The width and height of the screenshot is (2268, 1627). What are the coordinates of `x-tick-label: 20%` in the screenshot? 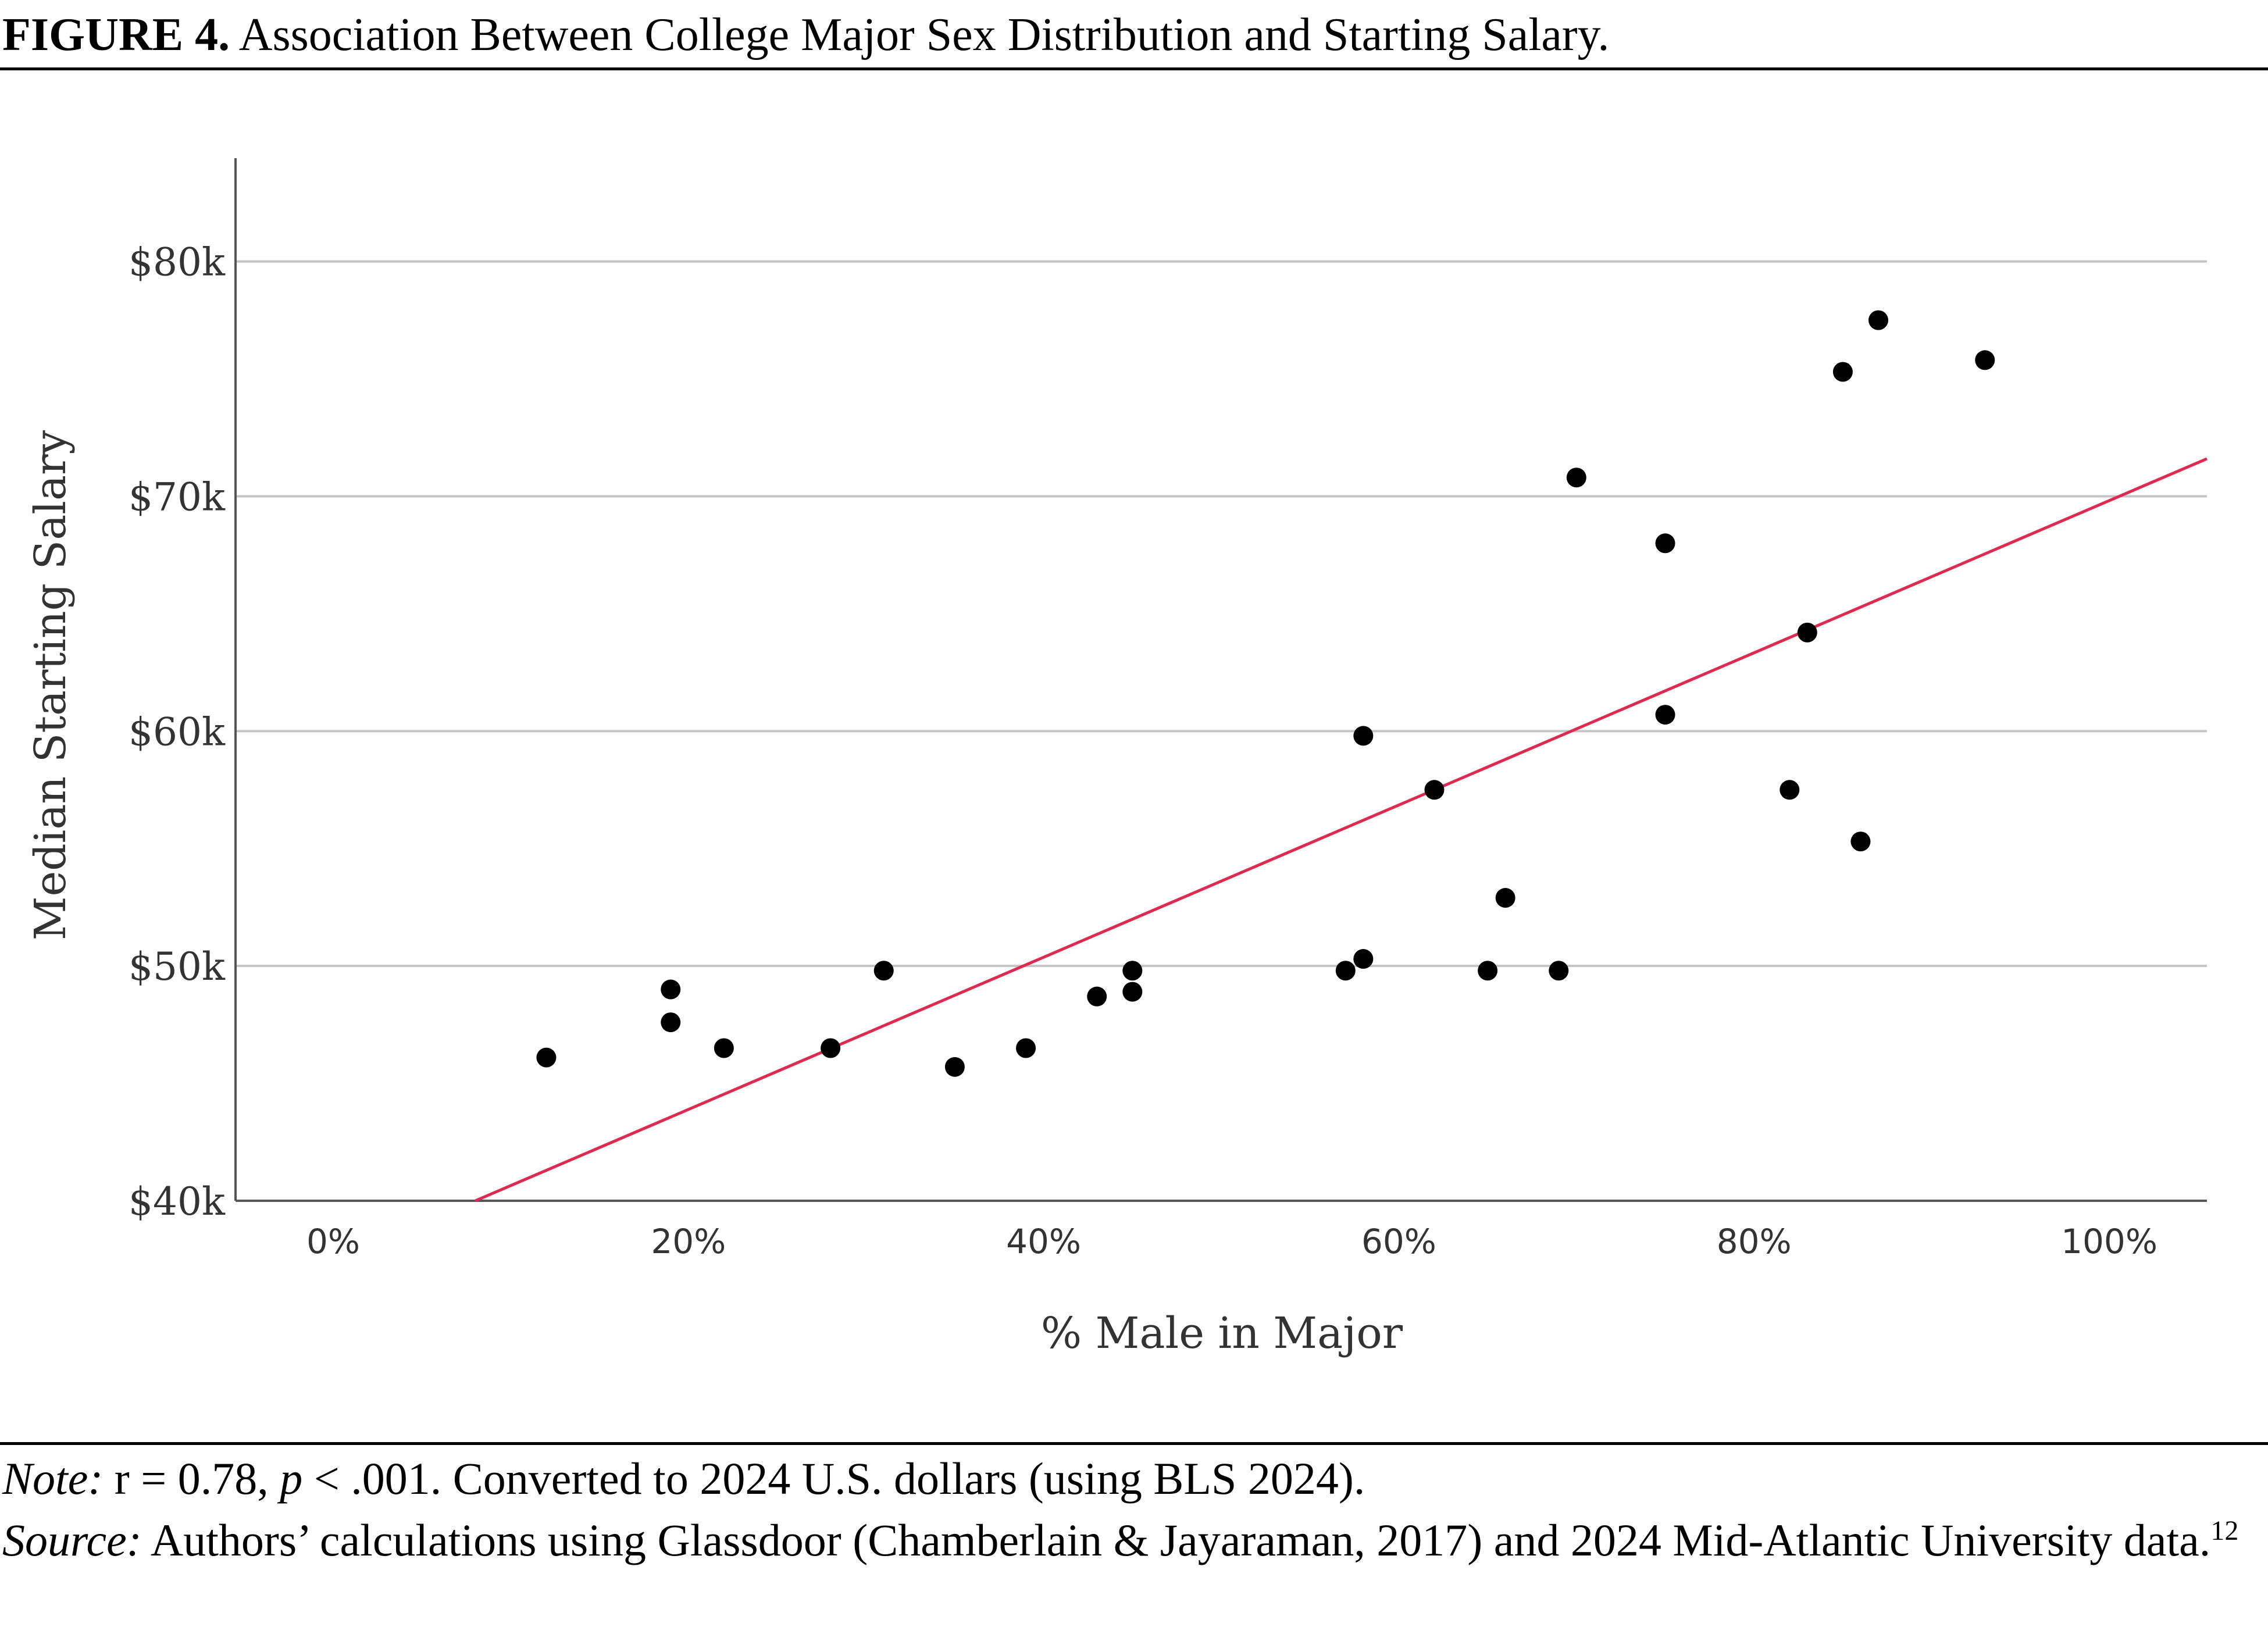 It's located at (688, 1242).